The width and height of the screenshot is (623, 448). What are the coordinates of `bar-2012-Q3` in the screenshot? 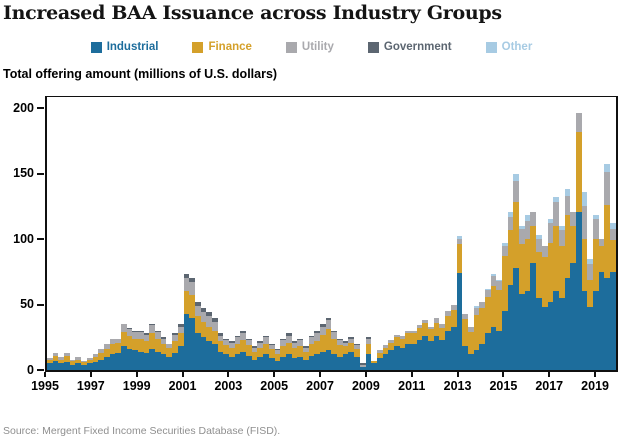 It's located at (448, 340).